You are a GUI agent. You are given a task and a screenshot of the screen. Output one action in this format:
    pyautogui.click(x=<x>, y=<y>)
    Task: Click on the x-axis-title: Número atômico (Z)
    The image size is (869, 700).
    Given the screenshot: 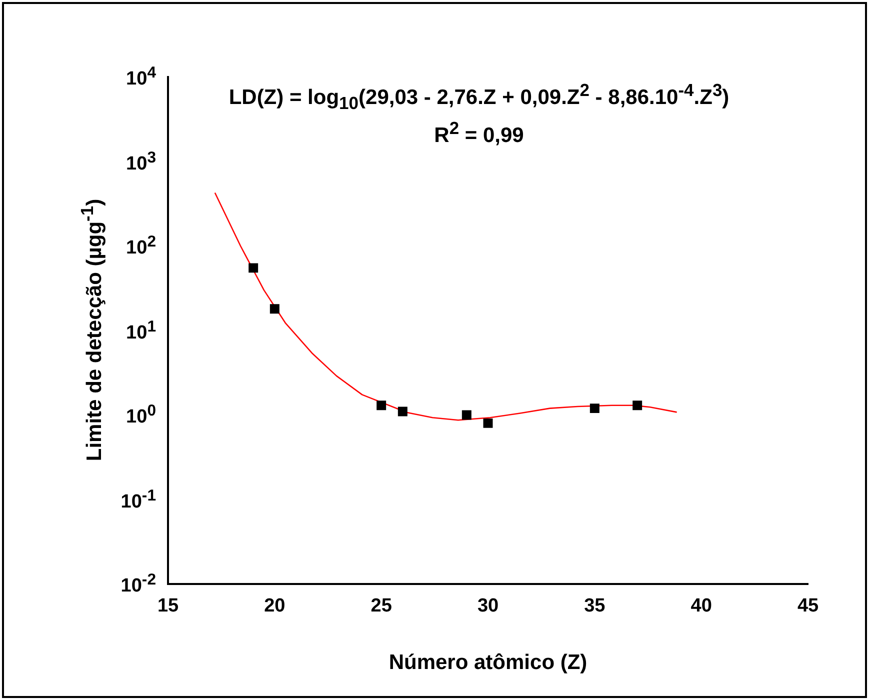 What is the action you would take?
    pyautogui.click(x=488, y=662)
    